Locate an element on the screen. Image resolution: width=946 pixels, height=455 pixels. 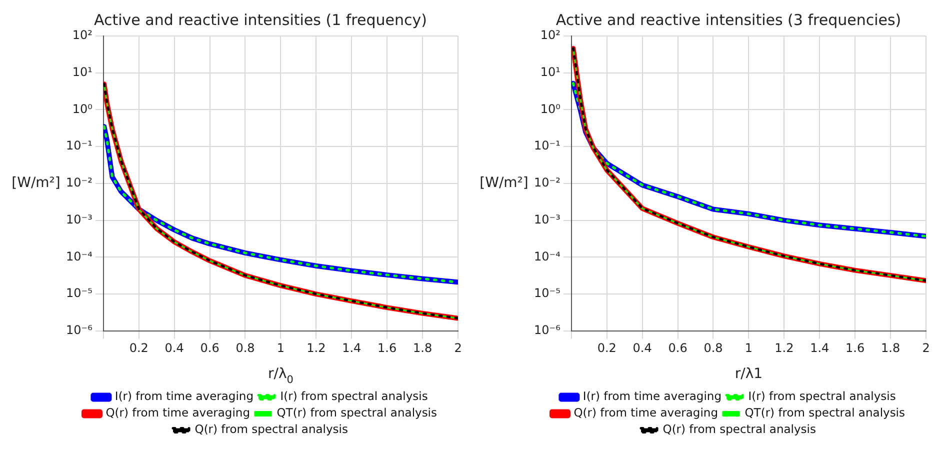
chart-title: Active and reactive intensities (1 frequency) is located at coordinates (260, 19).